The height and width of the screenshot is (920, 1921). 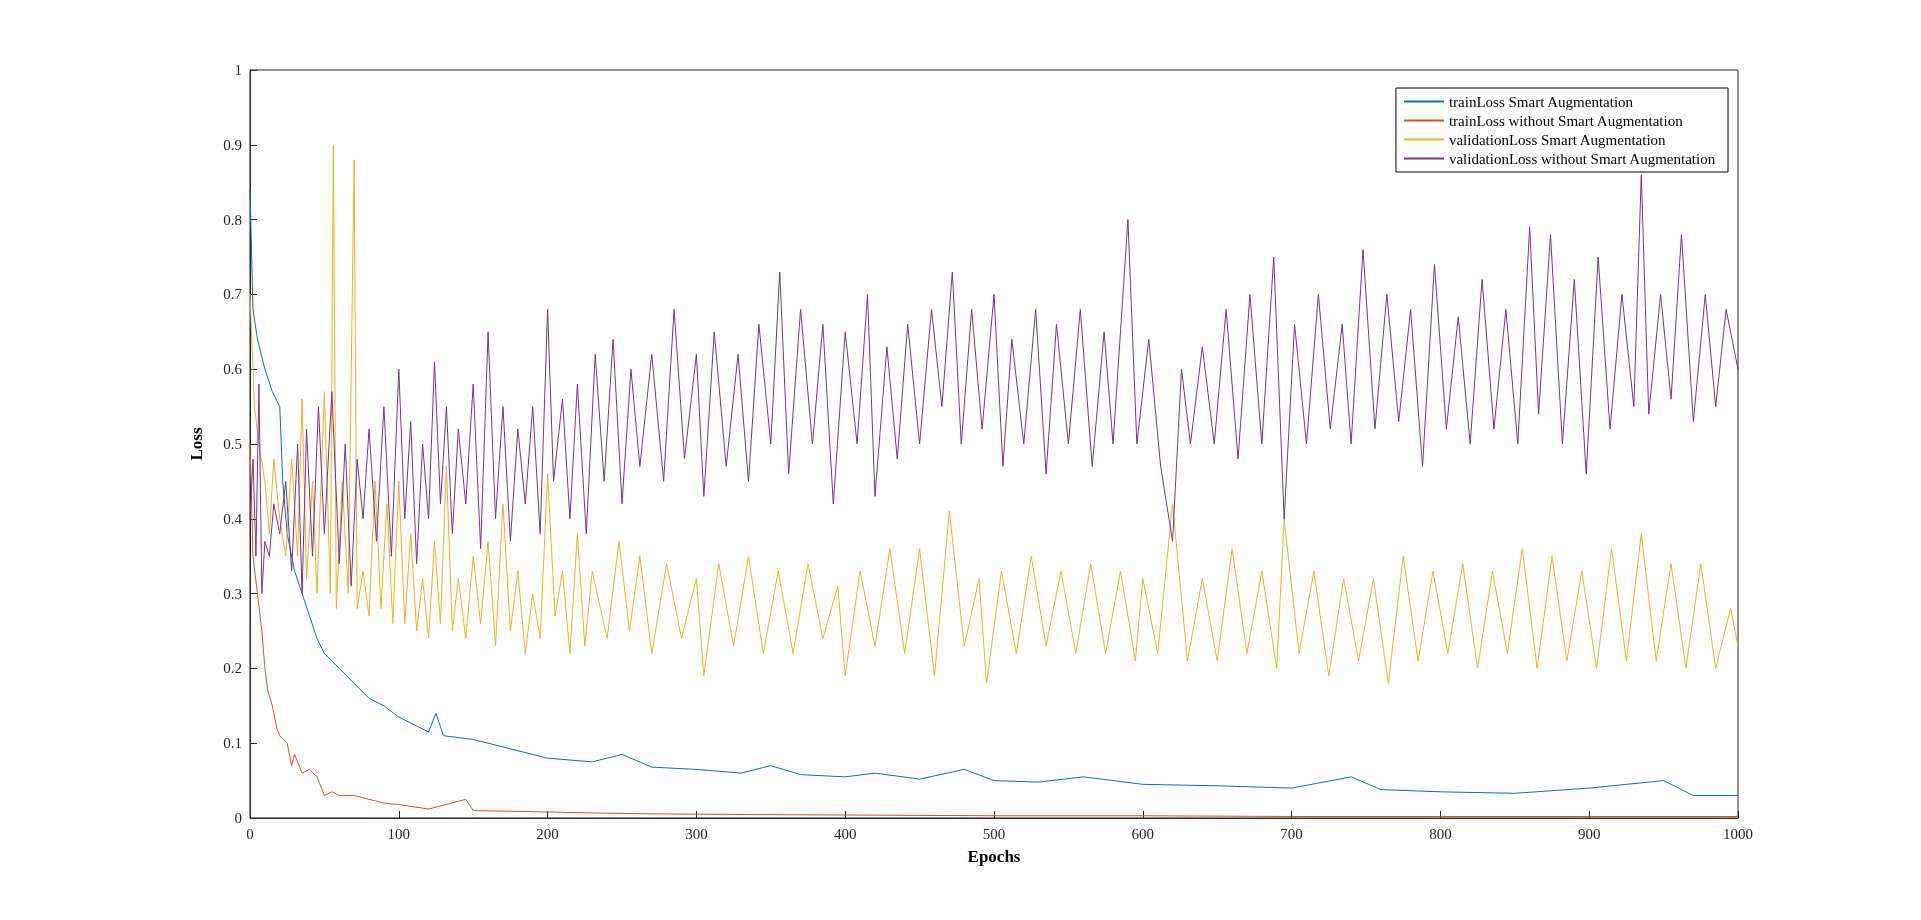 I want to click on y-tick-label: 0.1, so click(x=232, y=743).